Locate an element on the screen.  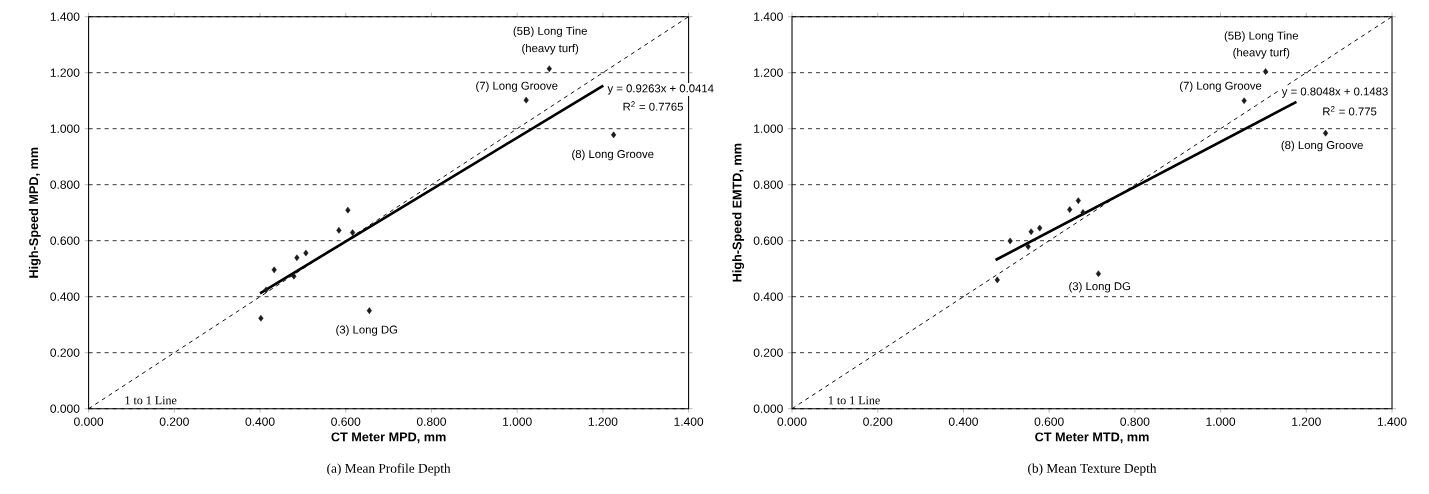
y-axis-title: High-Speed MPD, mm is located at coordinates (34, 212).